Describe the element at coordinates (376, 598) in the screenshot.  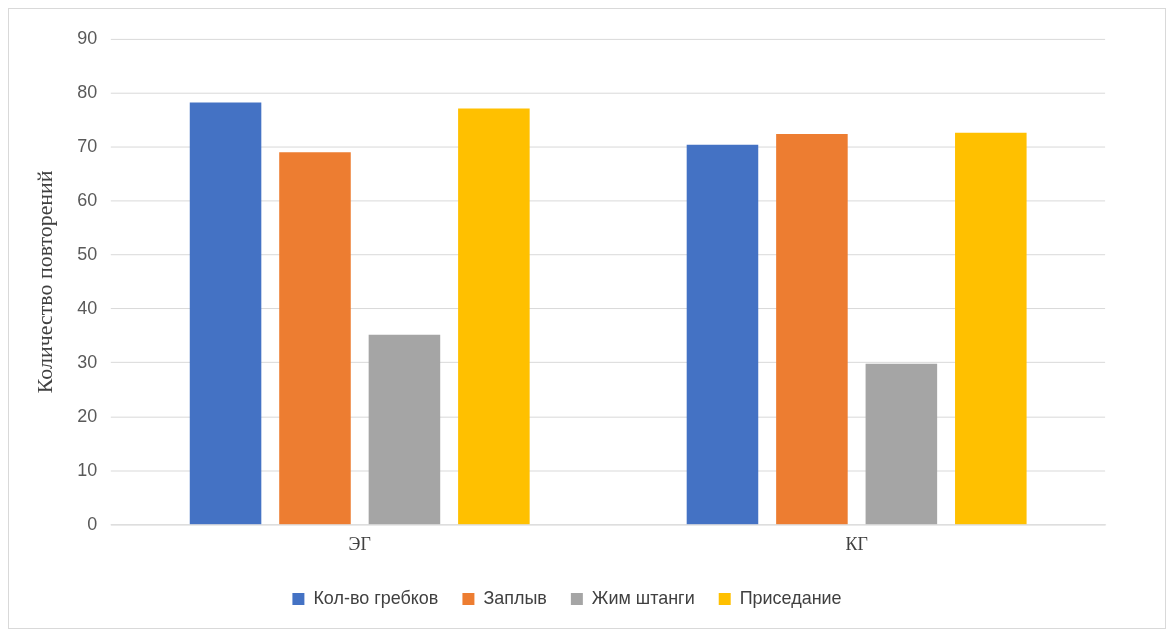
I see `legend-label: Кол-во гребков` at that location.